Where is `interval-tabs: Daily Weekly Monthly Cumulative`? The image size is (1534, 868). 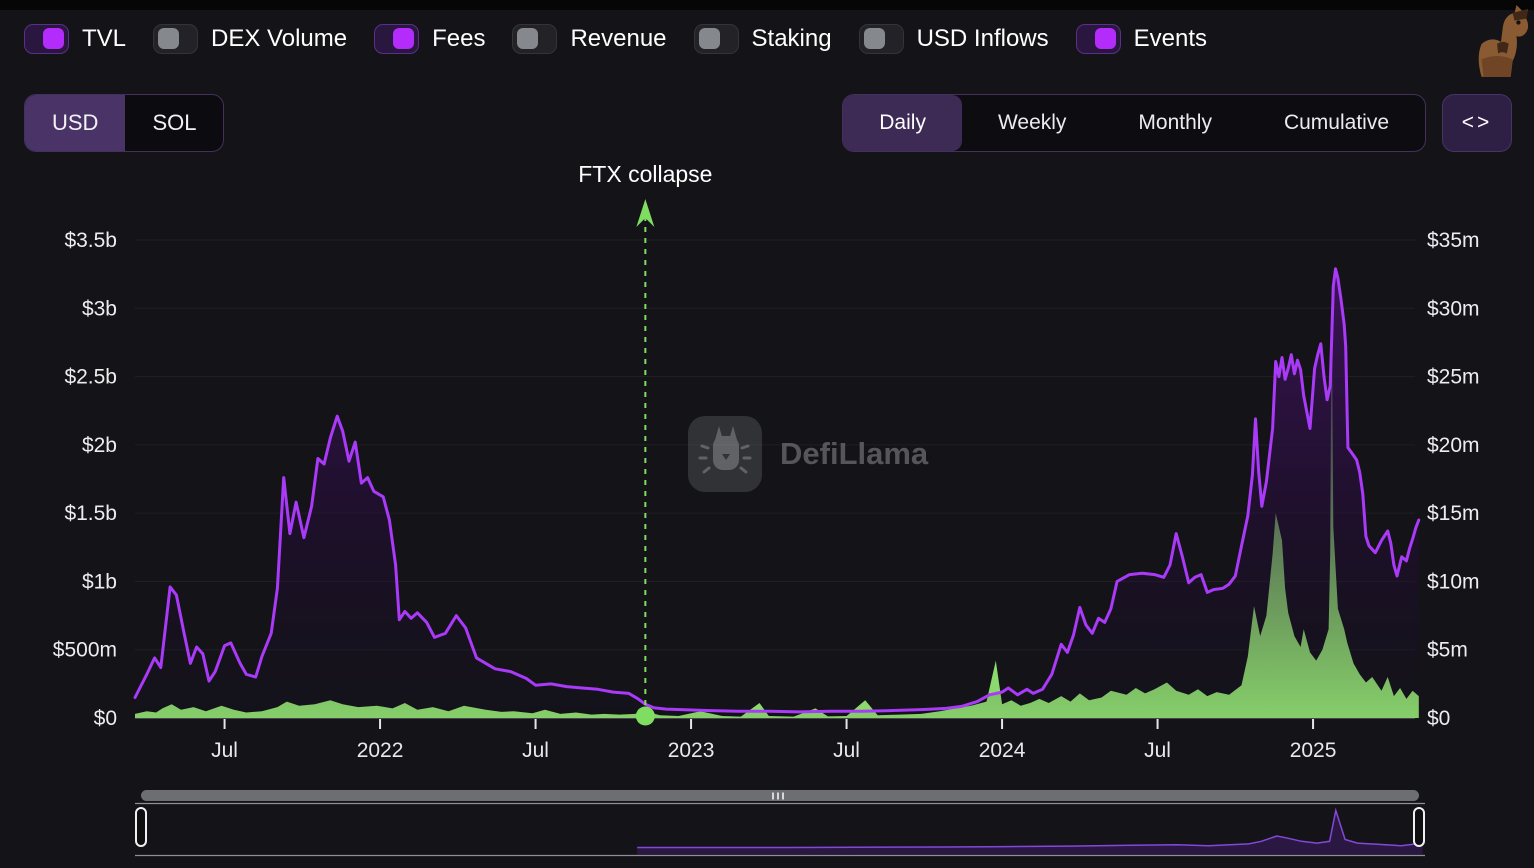
interval-tabs: Daily Weekly Monthly Cumulative is located at coordinates (1134, 123).